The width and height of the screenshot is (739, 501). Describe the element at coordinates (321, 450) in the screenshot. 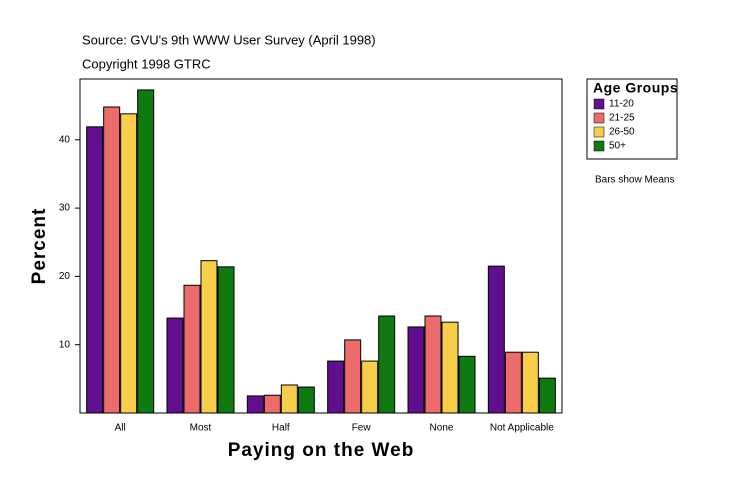

I see `x-axis-label: Paying on the Web` at that location.